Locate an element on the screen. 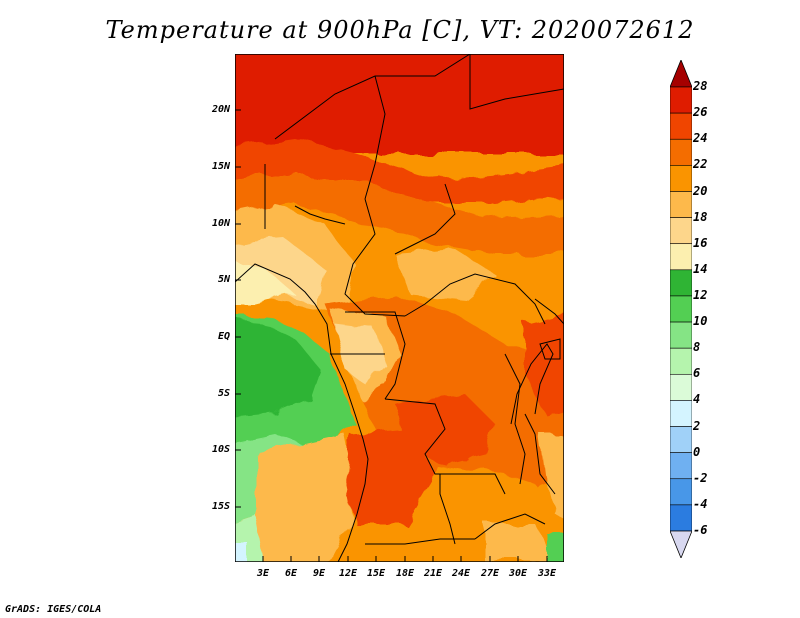  region-sahel-north is located at coordinates (399, 171).